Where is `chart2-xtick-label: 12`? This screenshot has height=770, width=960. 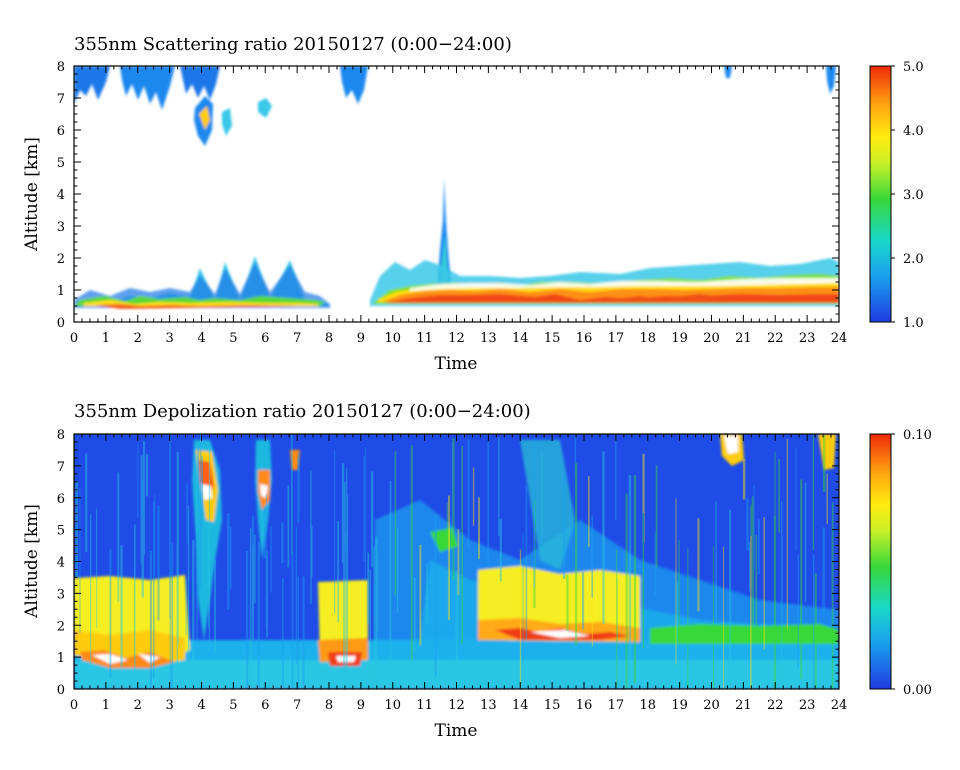
chart2-xtick-label: 12 is located at coordinates (456, 705).